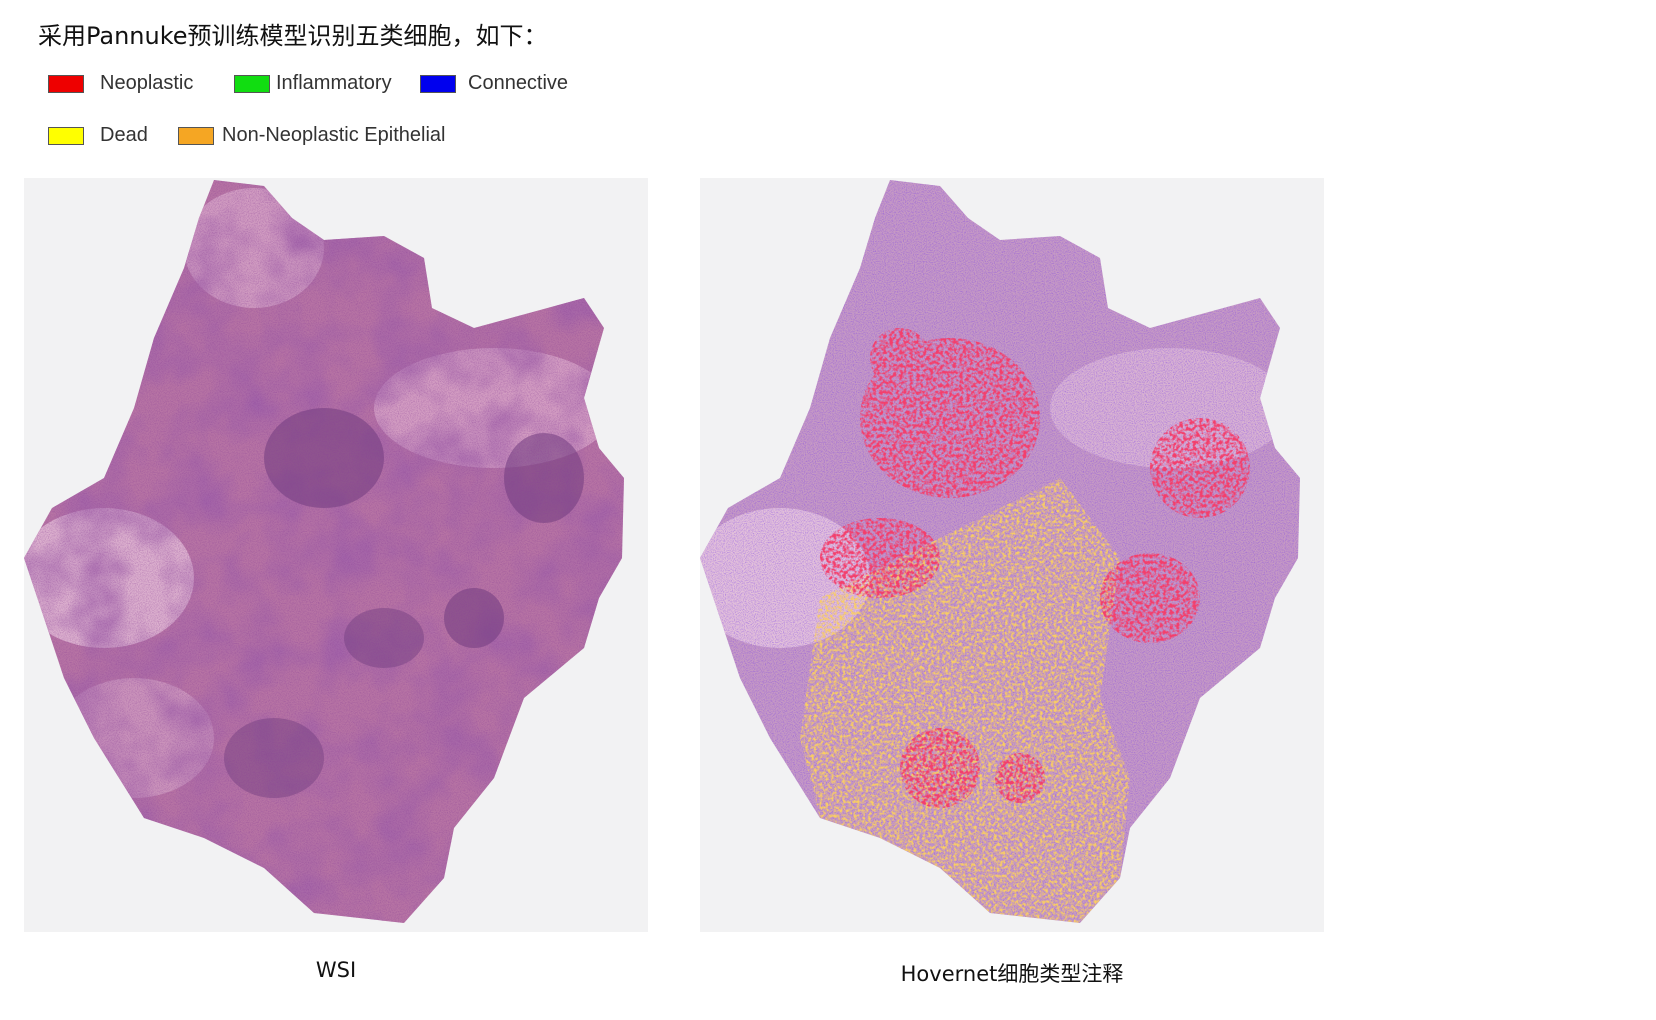 This screenshot has height=1020, width=1656. What do you see at coordinates (334, 83) in the screenshot?
I see `legend-label-inflammatory: Inflammatory` at bounding box center [334, 83].